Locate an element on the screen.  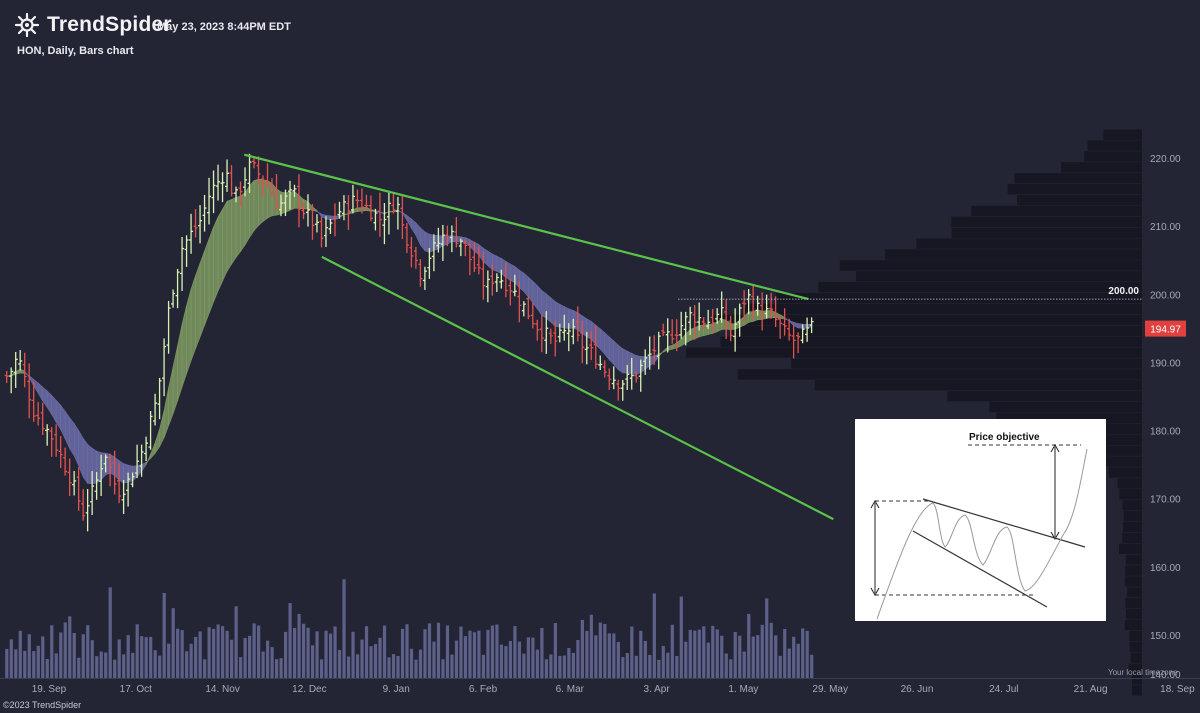
x-tick-label: 1. May is located at coordinates (743, 689).